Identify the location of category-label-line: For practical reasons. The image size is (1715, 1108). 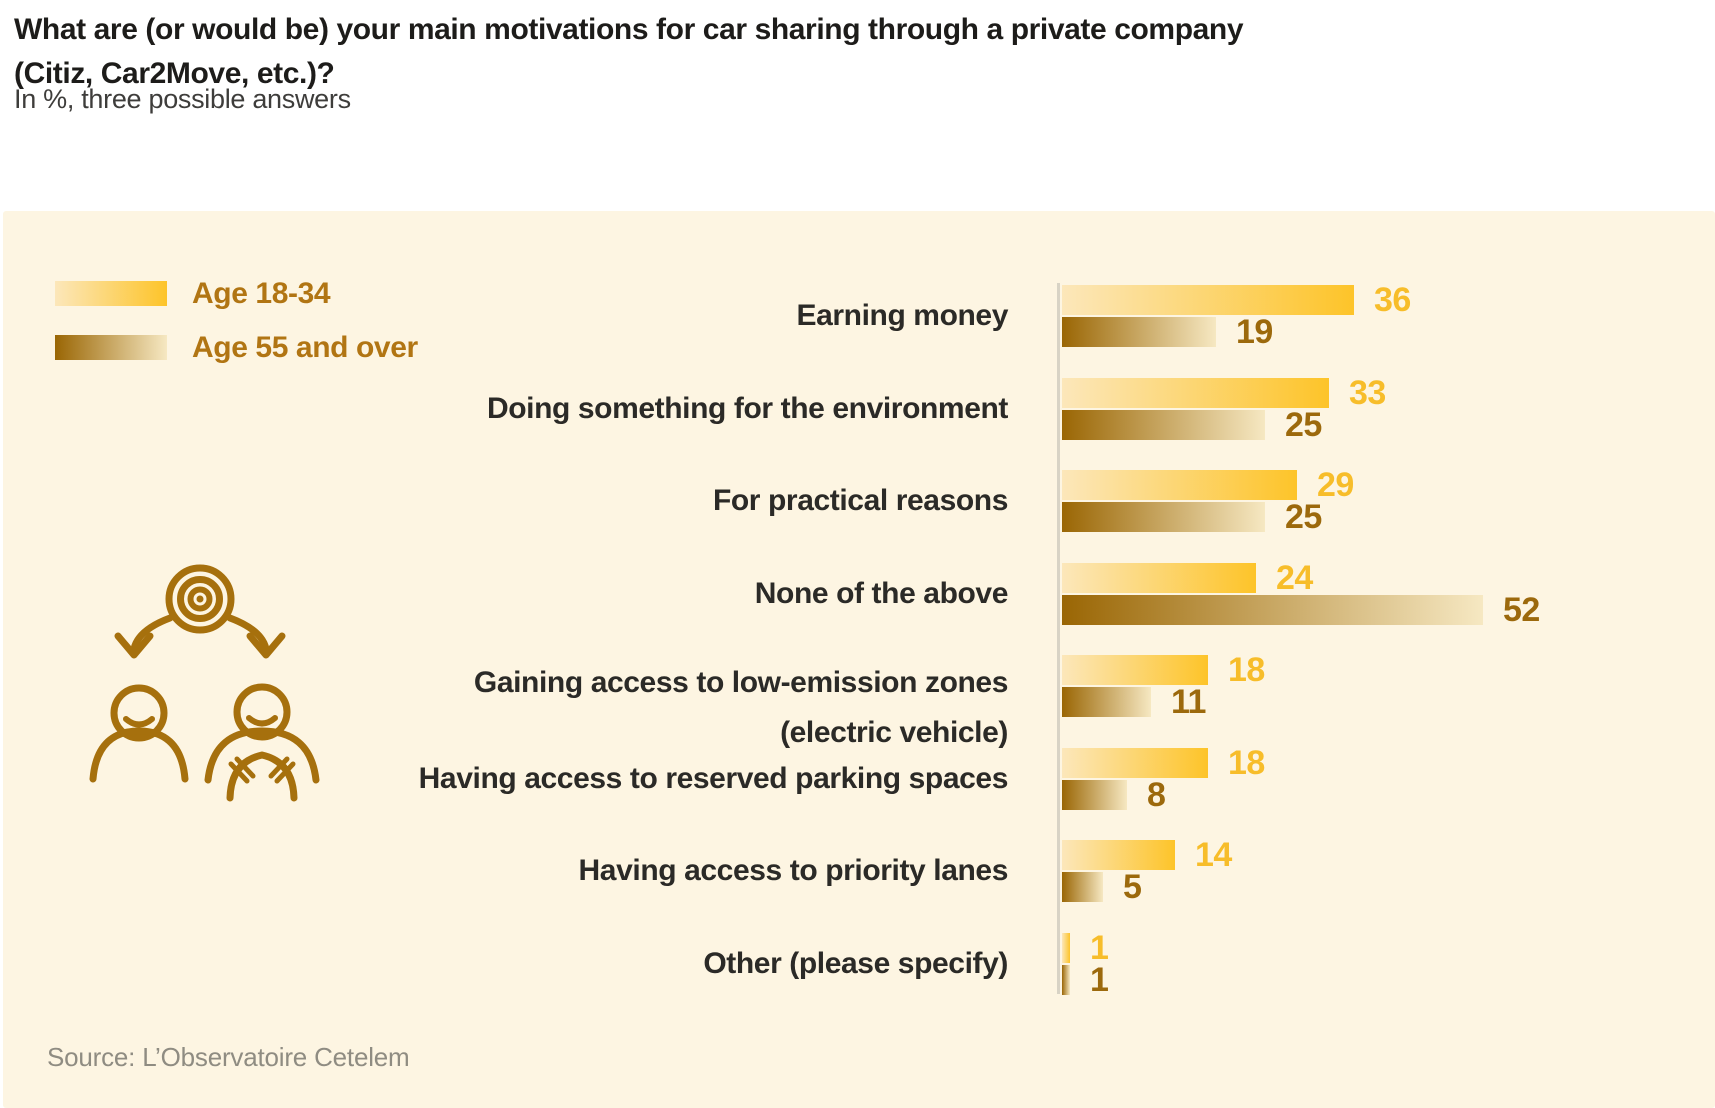
(860, 500).